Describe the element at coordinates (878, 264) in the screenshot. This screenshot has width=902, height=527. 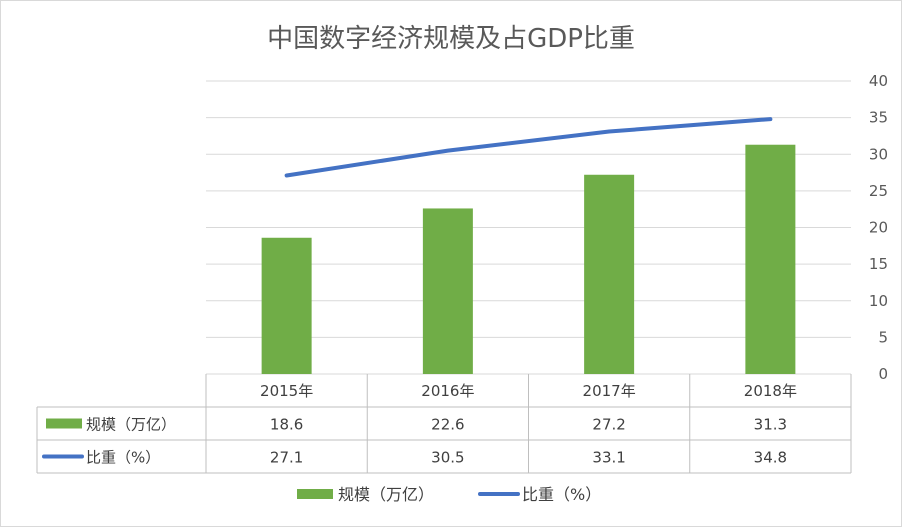
I see `y-tick-label: 15` at that location.